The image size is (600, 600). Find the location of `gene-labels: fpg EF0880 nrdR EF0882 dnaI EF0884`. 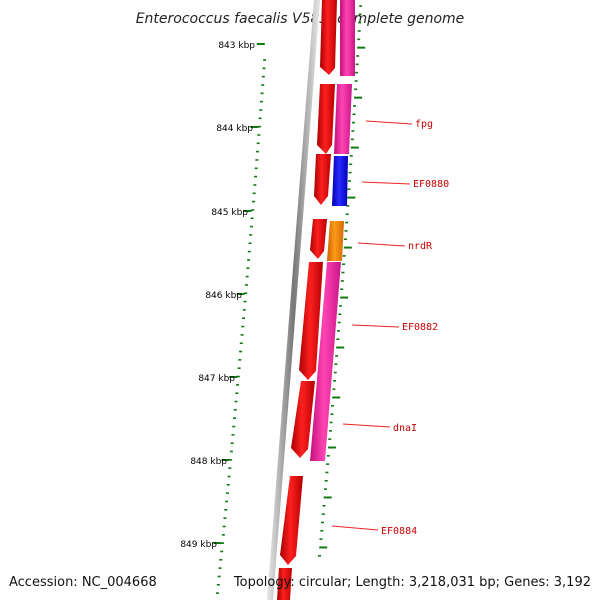

gene-labels: fpg EF0880 nrdR EF0882 dnaI EF0884 is located at coordinates (390, 328).